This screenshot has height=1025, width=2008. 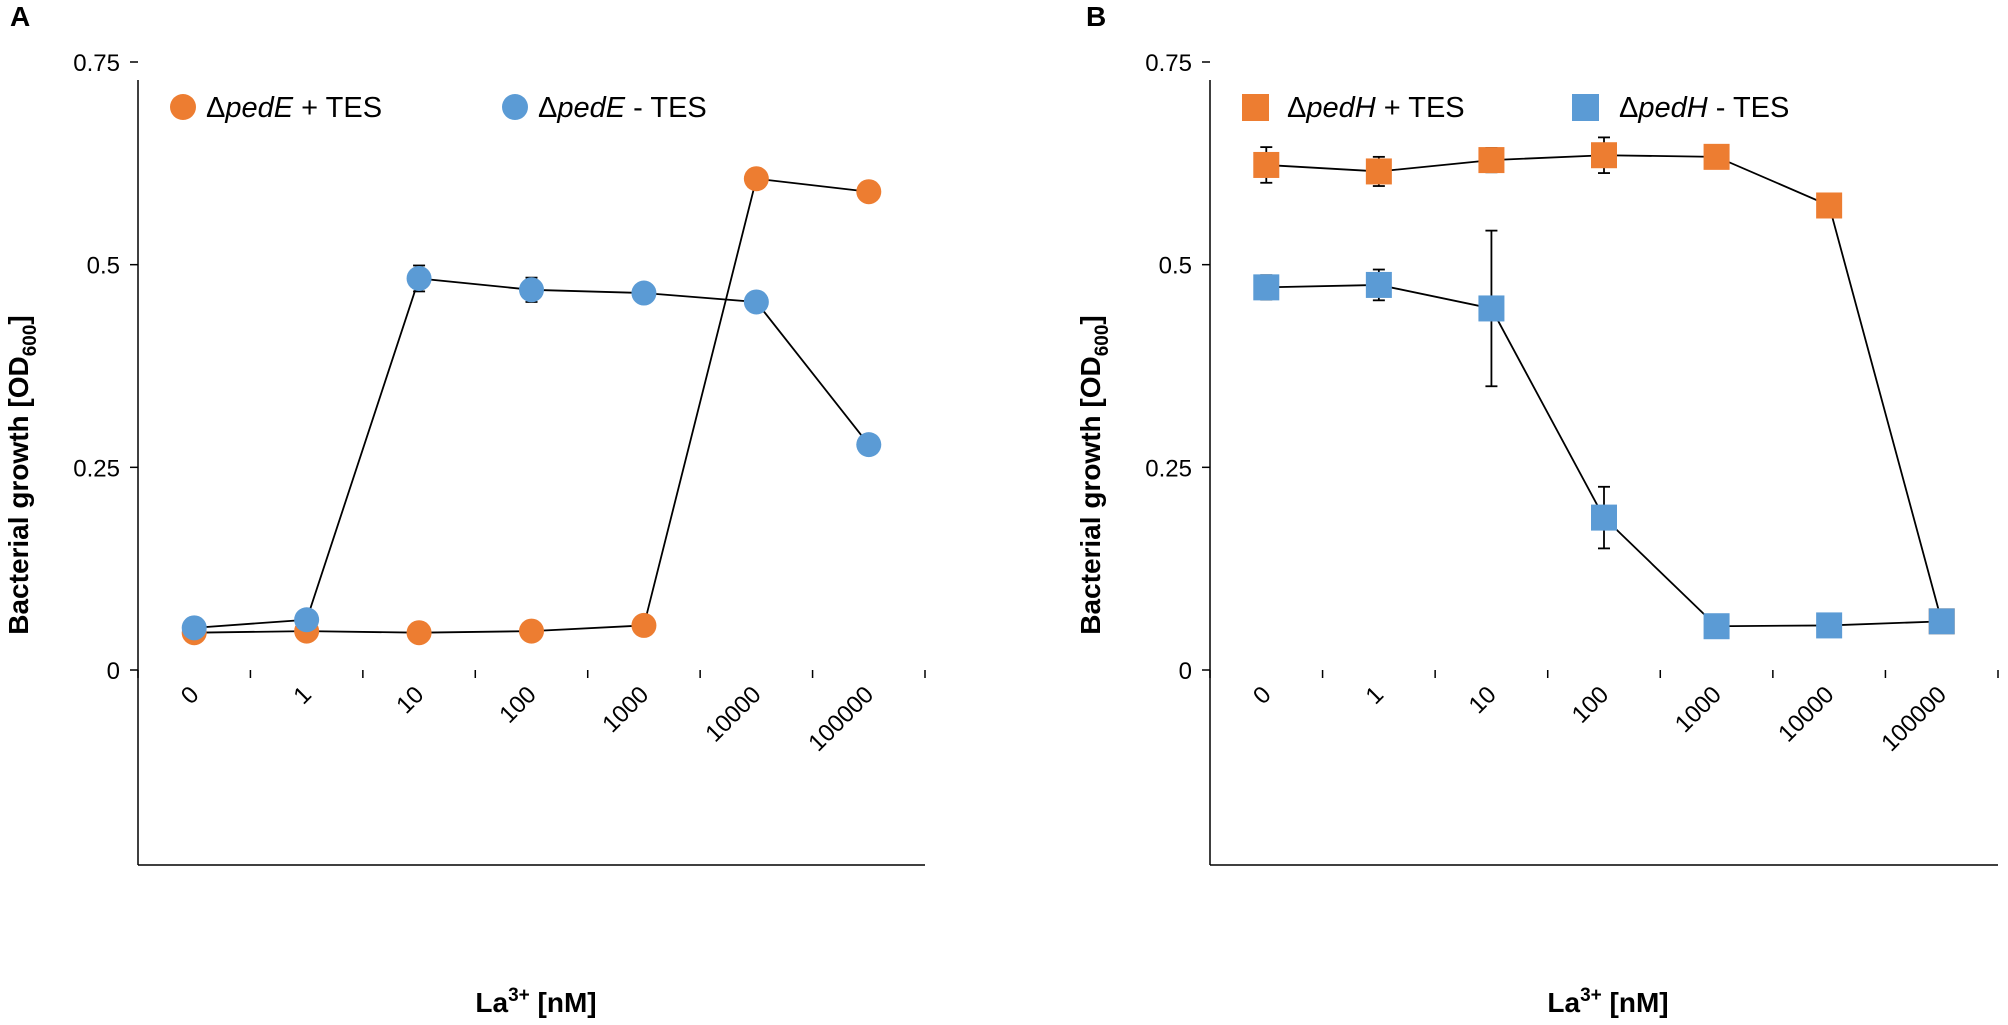 What do you see at coordinates (1704, 108) in the screenshot?
I see `legend-label-series-2: ΔpedH - TES` at bounding box center [1704, 108].